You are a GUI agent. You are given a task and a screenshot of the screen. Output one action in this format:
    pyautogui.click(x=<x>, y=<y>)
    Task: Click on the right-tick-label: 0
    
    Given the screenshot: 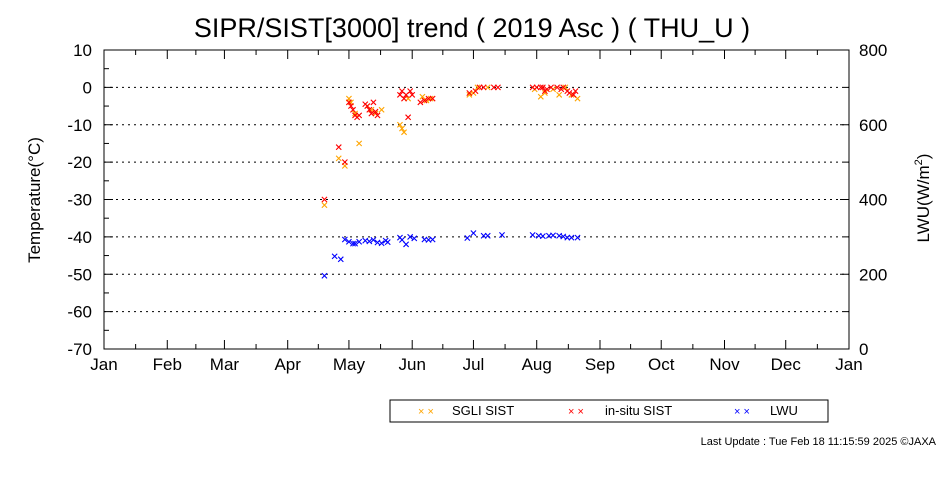 What is the action you would take?
    pyautogui.click(x=863, y=349)
    